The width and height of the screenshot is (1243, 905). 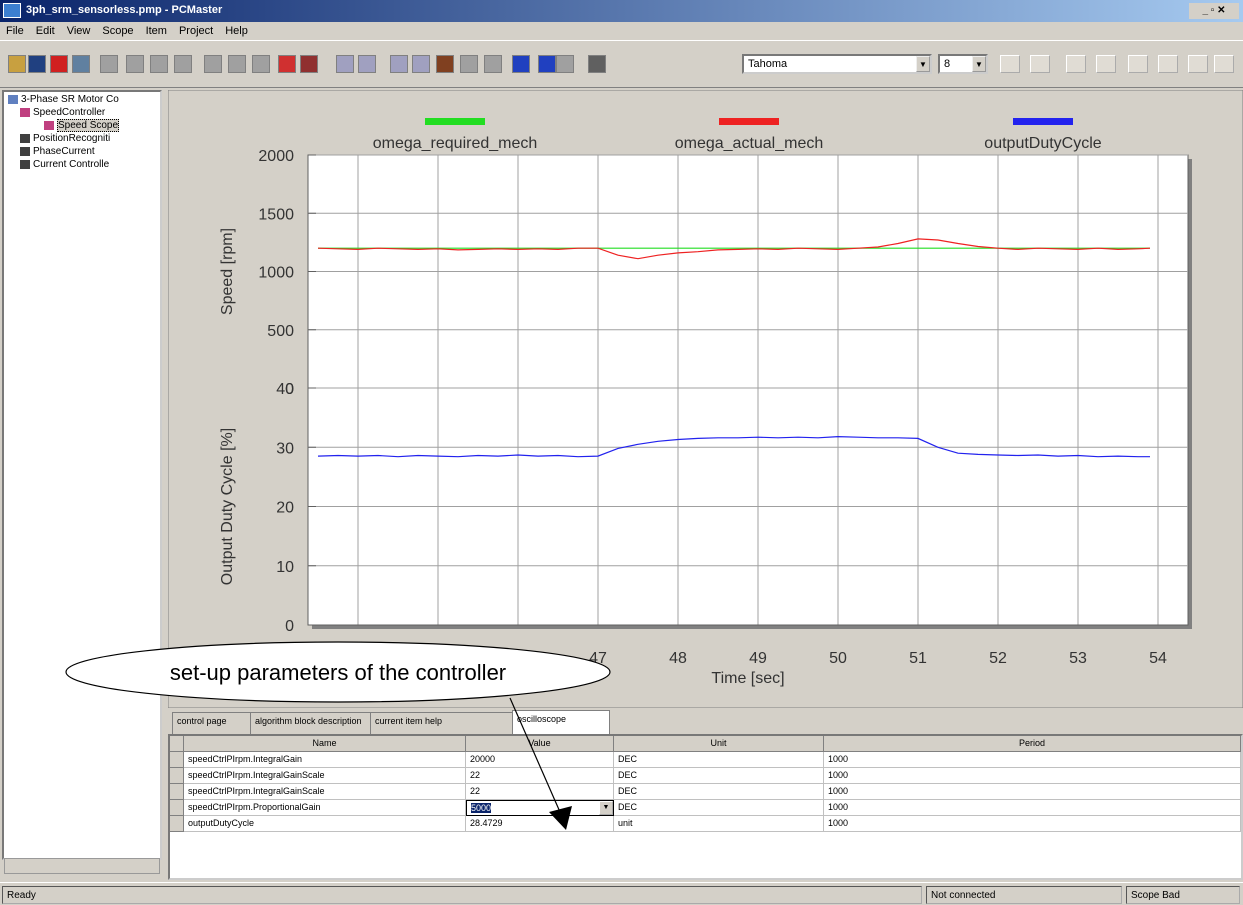 What do you see at coordinates (245, 759) in the screenshot?
I see `cell-text: speedCtrlPIrpm.IntegralGain` at bounding box center [245, 759].